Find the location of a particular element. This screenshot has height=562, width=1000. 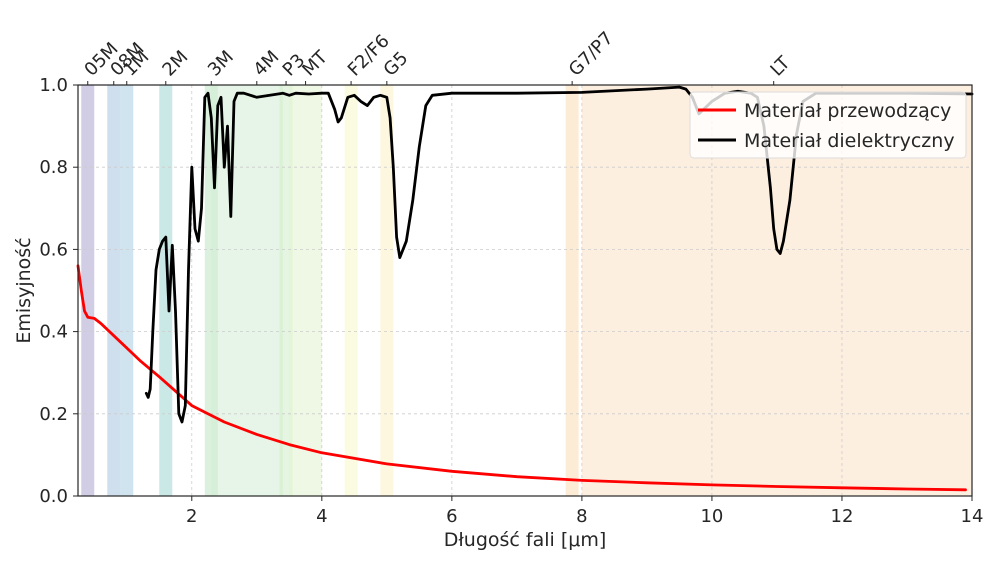

x-axis-ticks: 2 4 6 8 10 12 14 is located at coordinates (584, 511).